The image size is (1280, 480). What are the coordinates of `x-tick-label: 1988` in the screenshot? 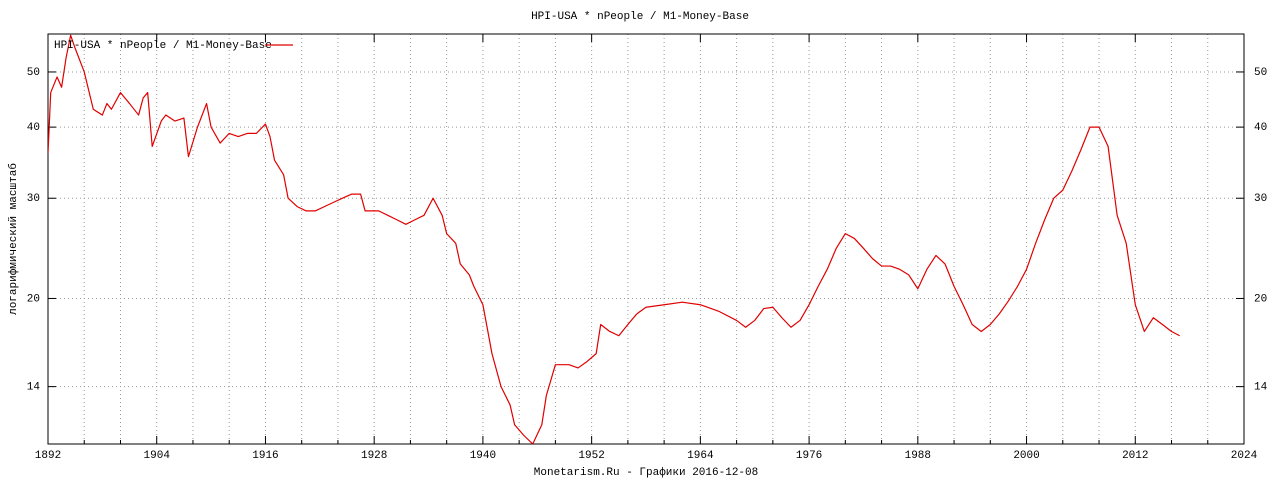 It's located at (918, 456).